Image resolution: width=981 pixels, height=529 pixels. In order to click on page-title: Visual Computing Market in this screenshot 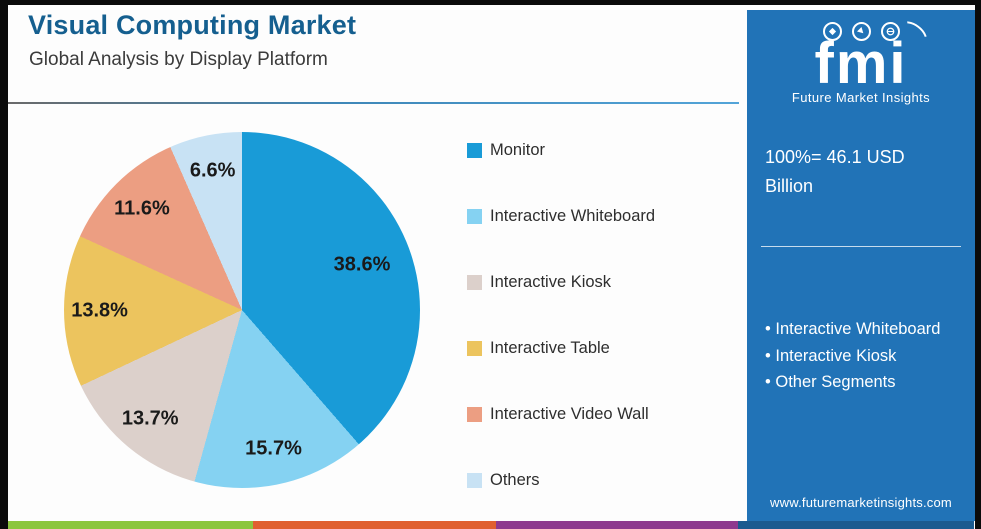, I will do `click(192, 25)`.